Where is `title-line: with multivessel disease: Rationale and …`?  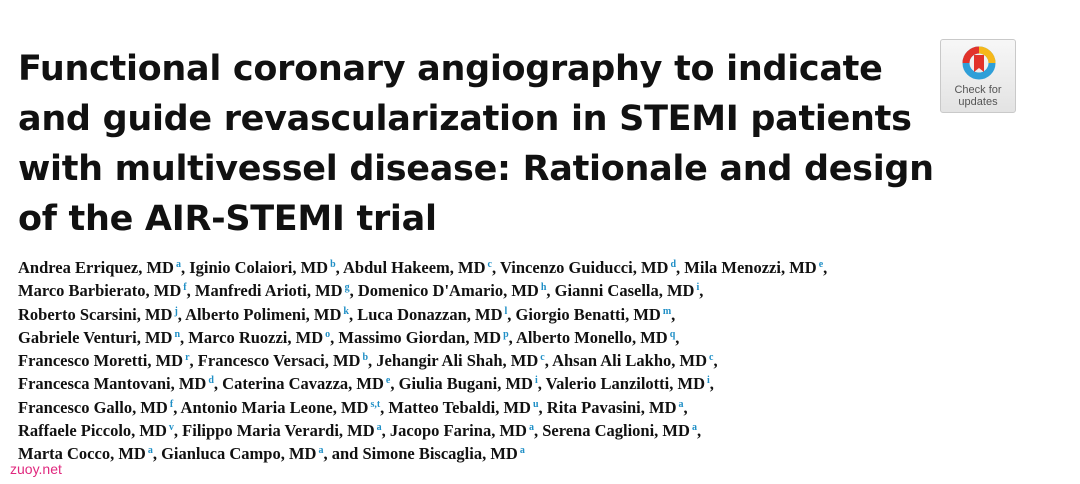
title-line: with multivessel disease: Rationale and … is located at coordinates (476, 169).